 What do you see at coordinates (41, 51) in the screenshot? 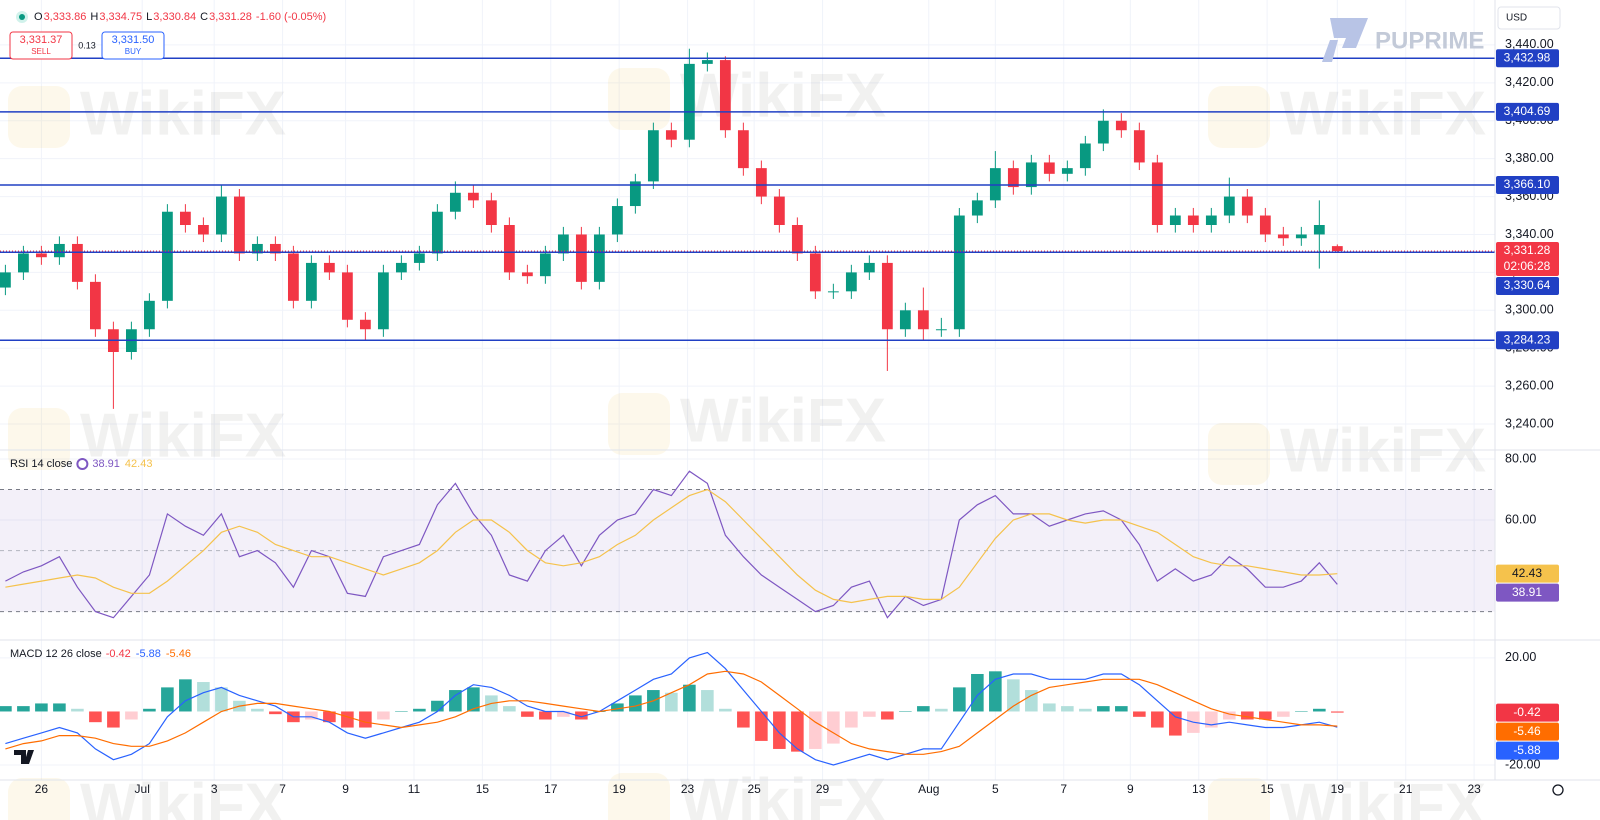
I see `sell-label: SELL` at bounding box center [41, 51].